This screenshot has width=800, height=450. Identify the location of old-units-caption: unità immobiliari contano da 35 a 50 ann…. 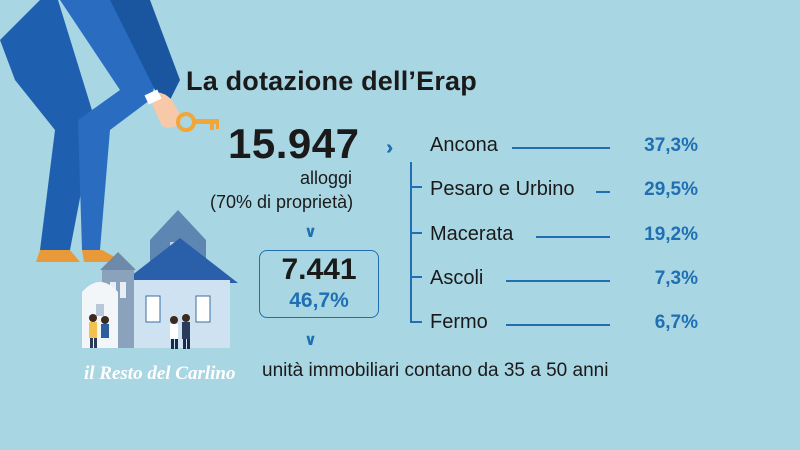
(435, 370).